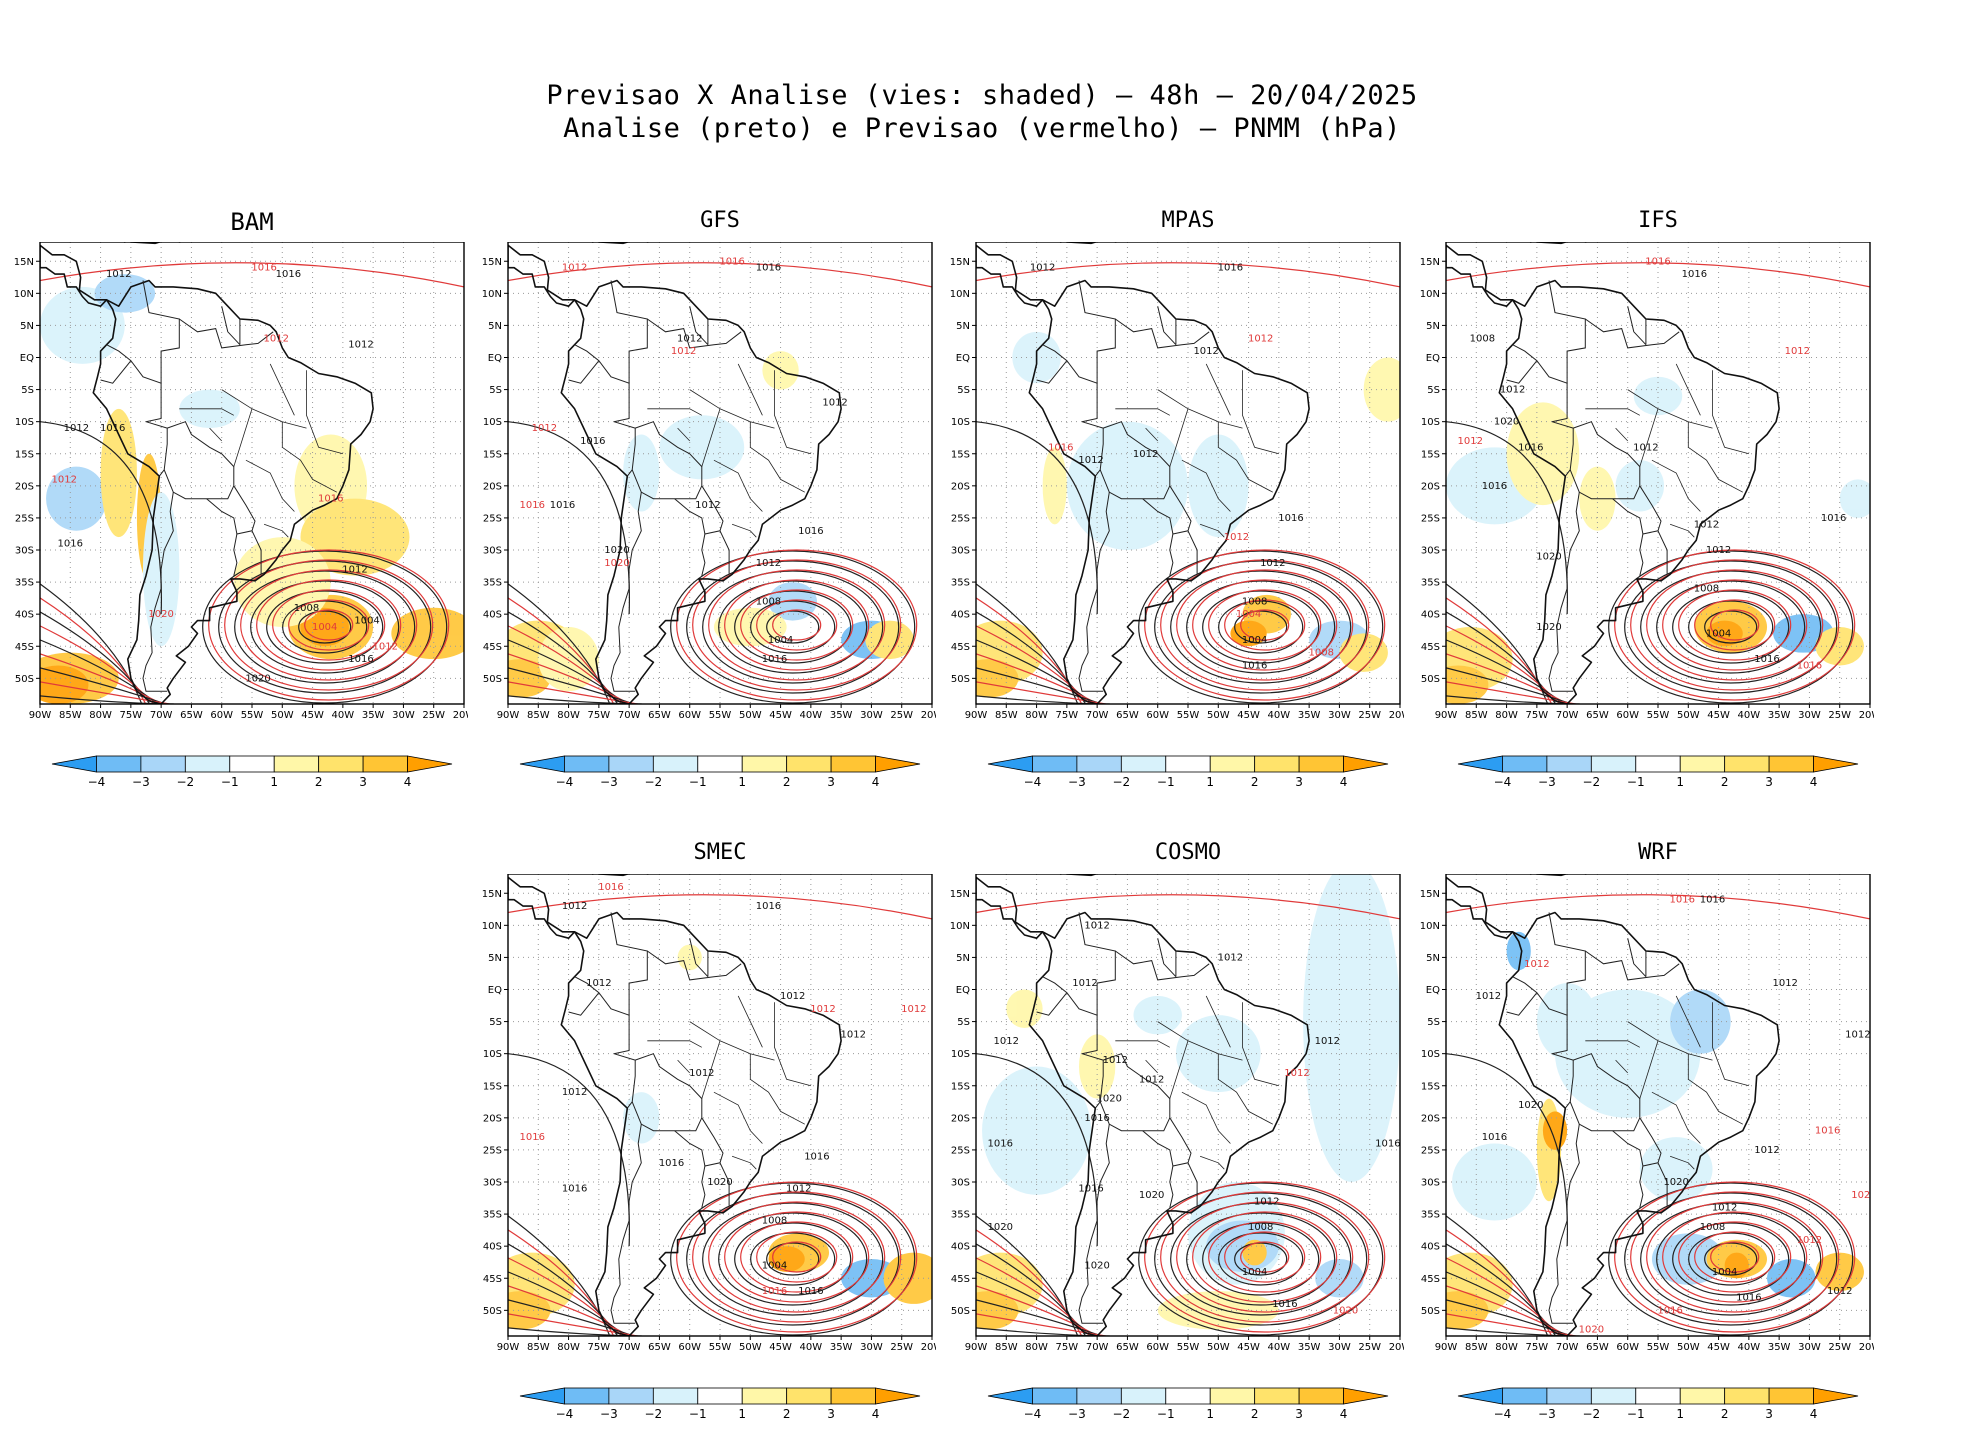 Image resolution: width=1964 pixels, height=1436 pixels. I want to click on lon-tick-label: 40W, so click(1749, 715).